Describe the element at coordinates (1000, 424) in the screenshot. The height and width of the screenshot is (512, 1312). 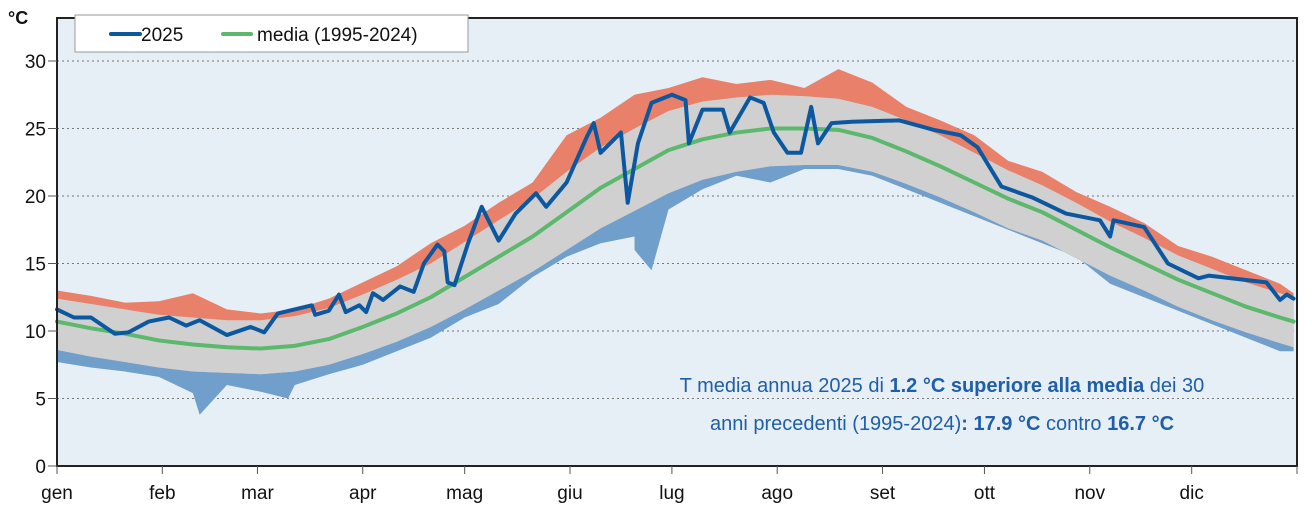
I see `annotation-bold: : 17.9 °C` at that location.